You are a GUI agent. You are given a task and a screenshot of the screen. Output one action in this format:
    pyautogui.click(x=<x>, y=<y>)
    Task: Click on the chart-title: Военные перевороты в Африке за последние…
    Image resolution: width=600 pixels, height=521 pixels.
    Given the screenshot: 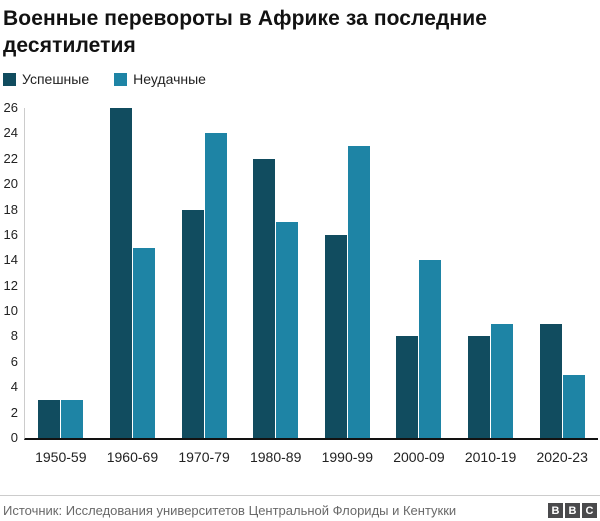 What is the action you would take?
    pyautogui.click(x=245, y=32)
    